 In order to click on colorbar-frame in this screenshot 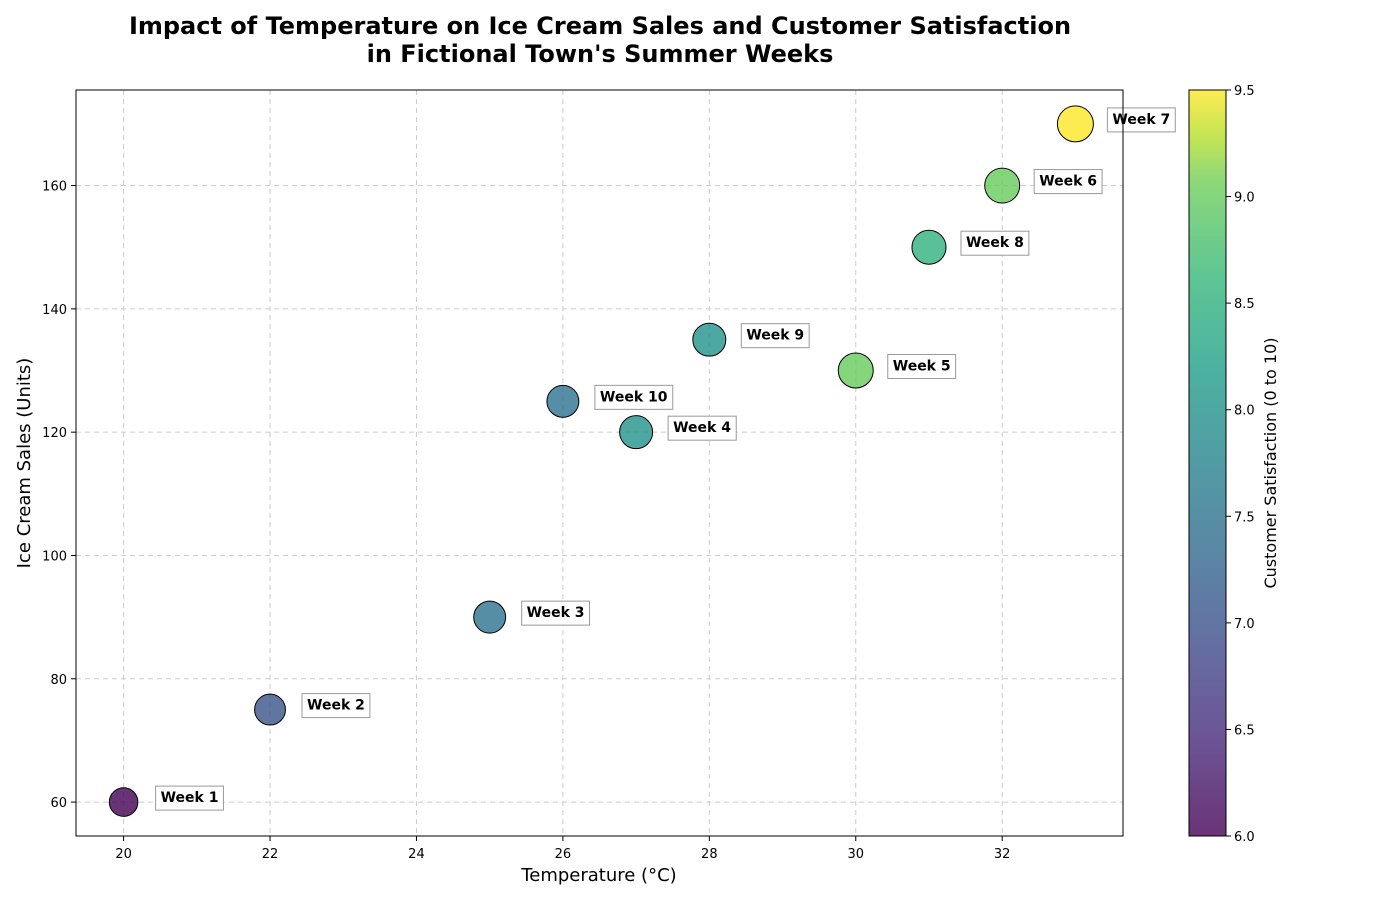, I will do `click(1207, 463)`.